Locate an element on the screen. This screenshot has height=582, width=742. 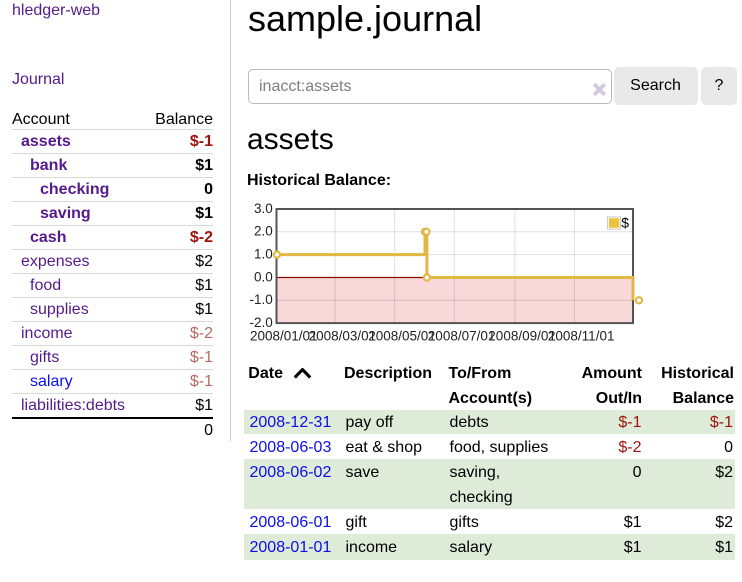
svg-text: 2008/03/01 is located at coordinates (343, 336).